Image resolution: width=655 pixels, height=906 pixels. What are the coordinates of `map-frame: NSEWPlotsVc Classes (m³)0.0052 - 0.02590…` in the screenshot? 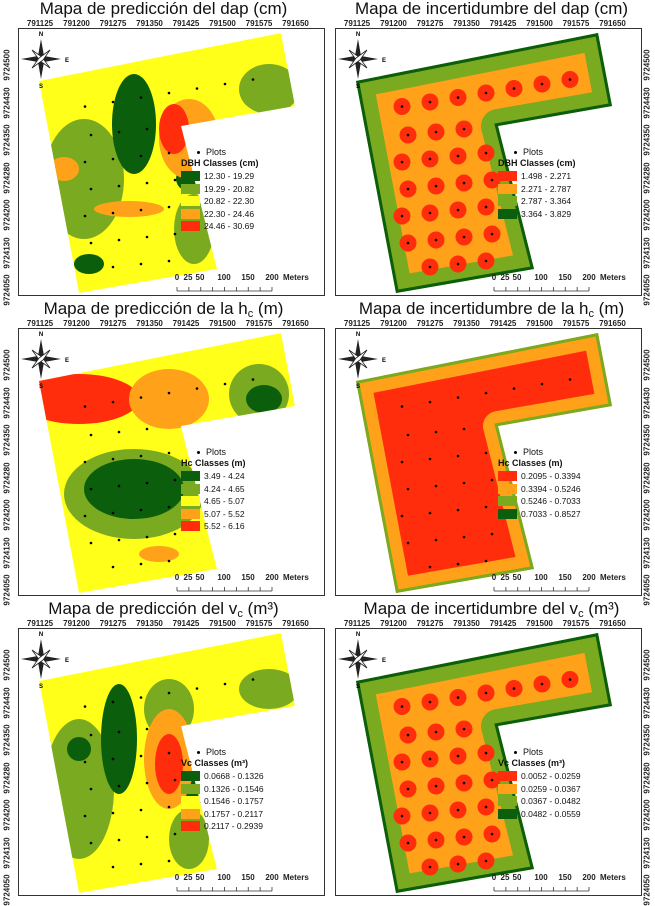 It's located at (488, 762).